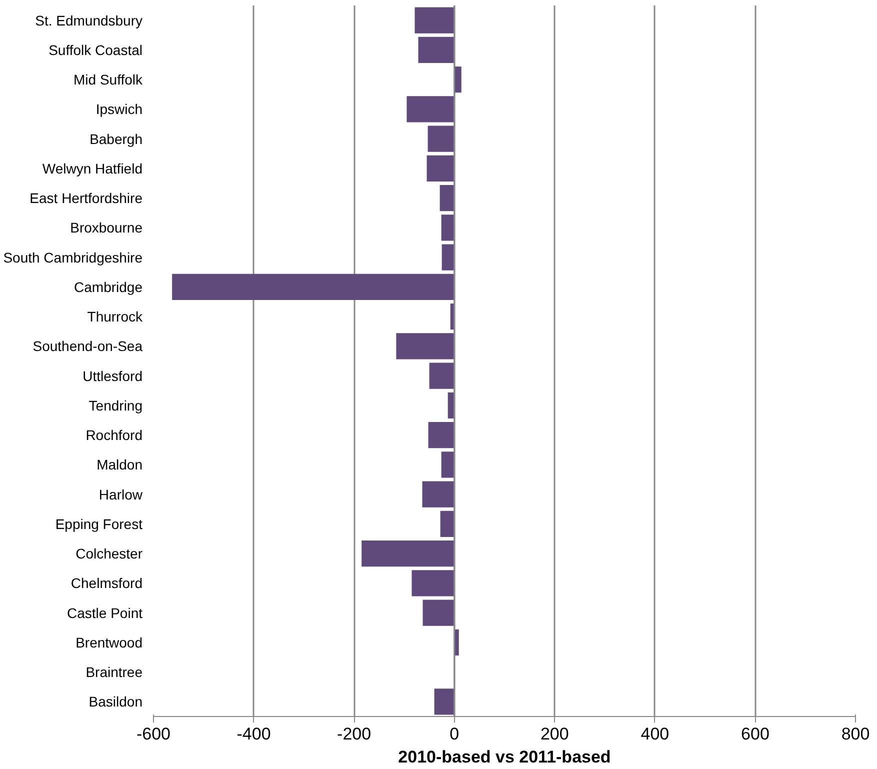  Describe the element at coordinates (87, 346) in the screenshot. I see `y-tick-label: Southend-on-Sea` at that location.